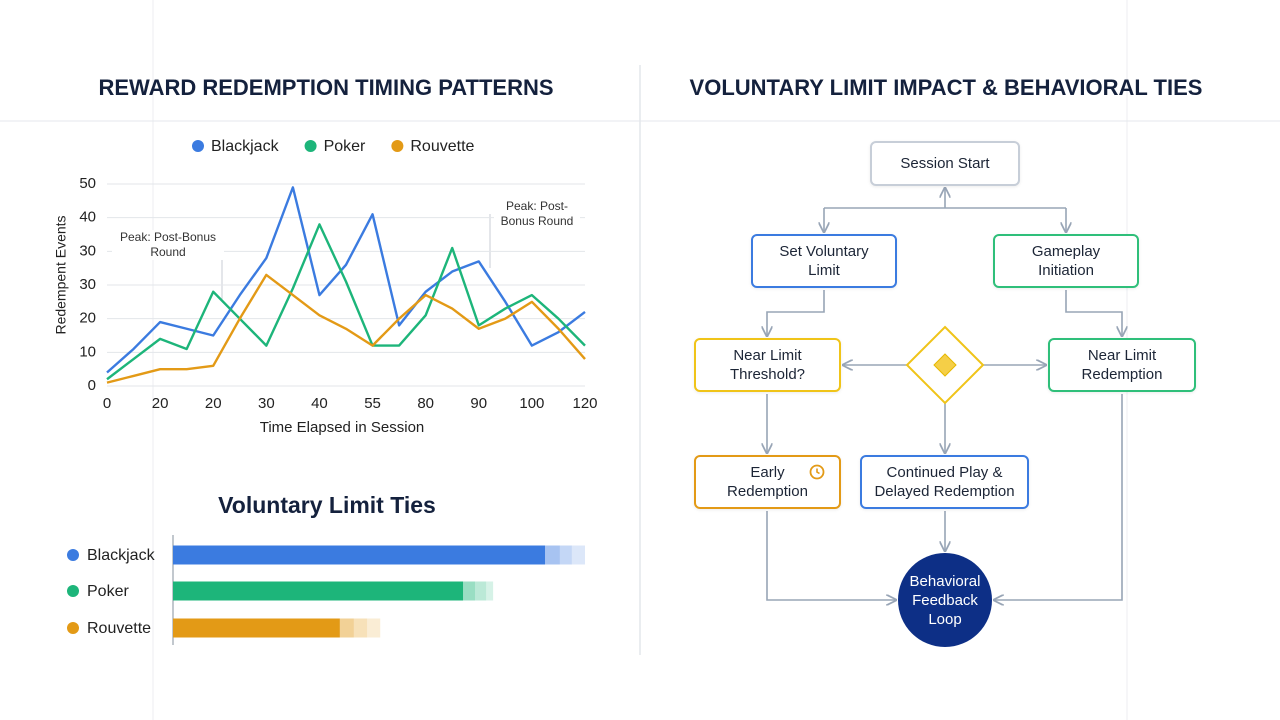 This screenshot has width=1280, height=720. What do you see at coordinates (107, 403) in the screenshot?
I see `x-tick-label: 0` at bounding box center [107, 403].